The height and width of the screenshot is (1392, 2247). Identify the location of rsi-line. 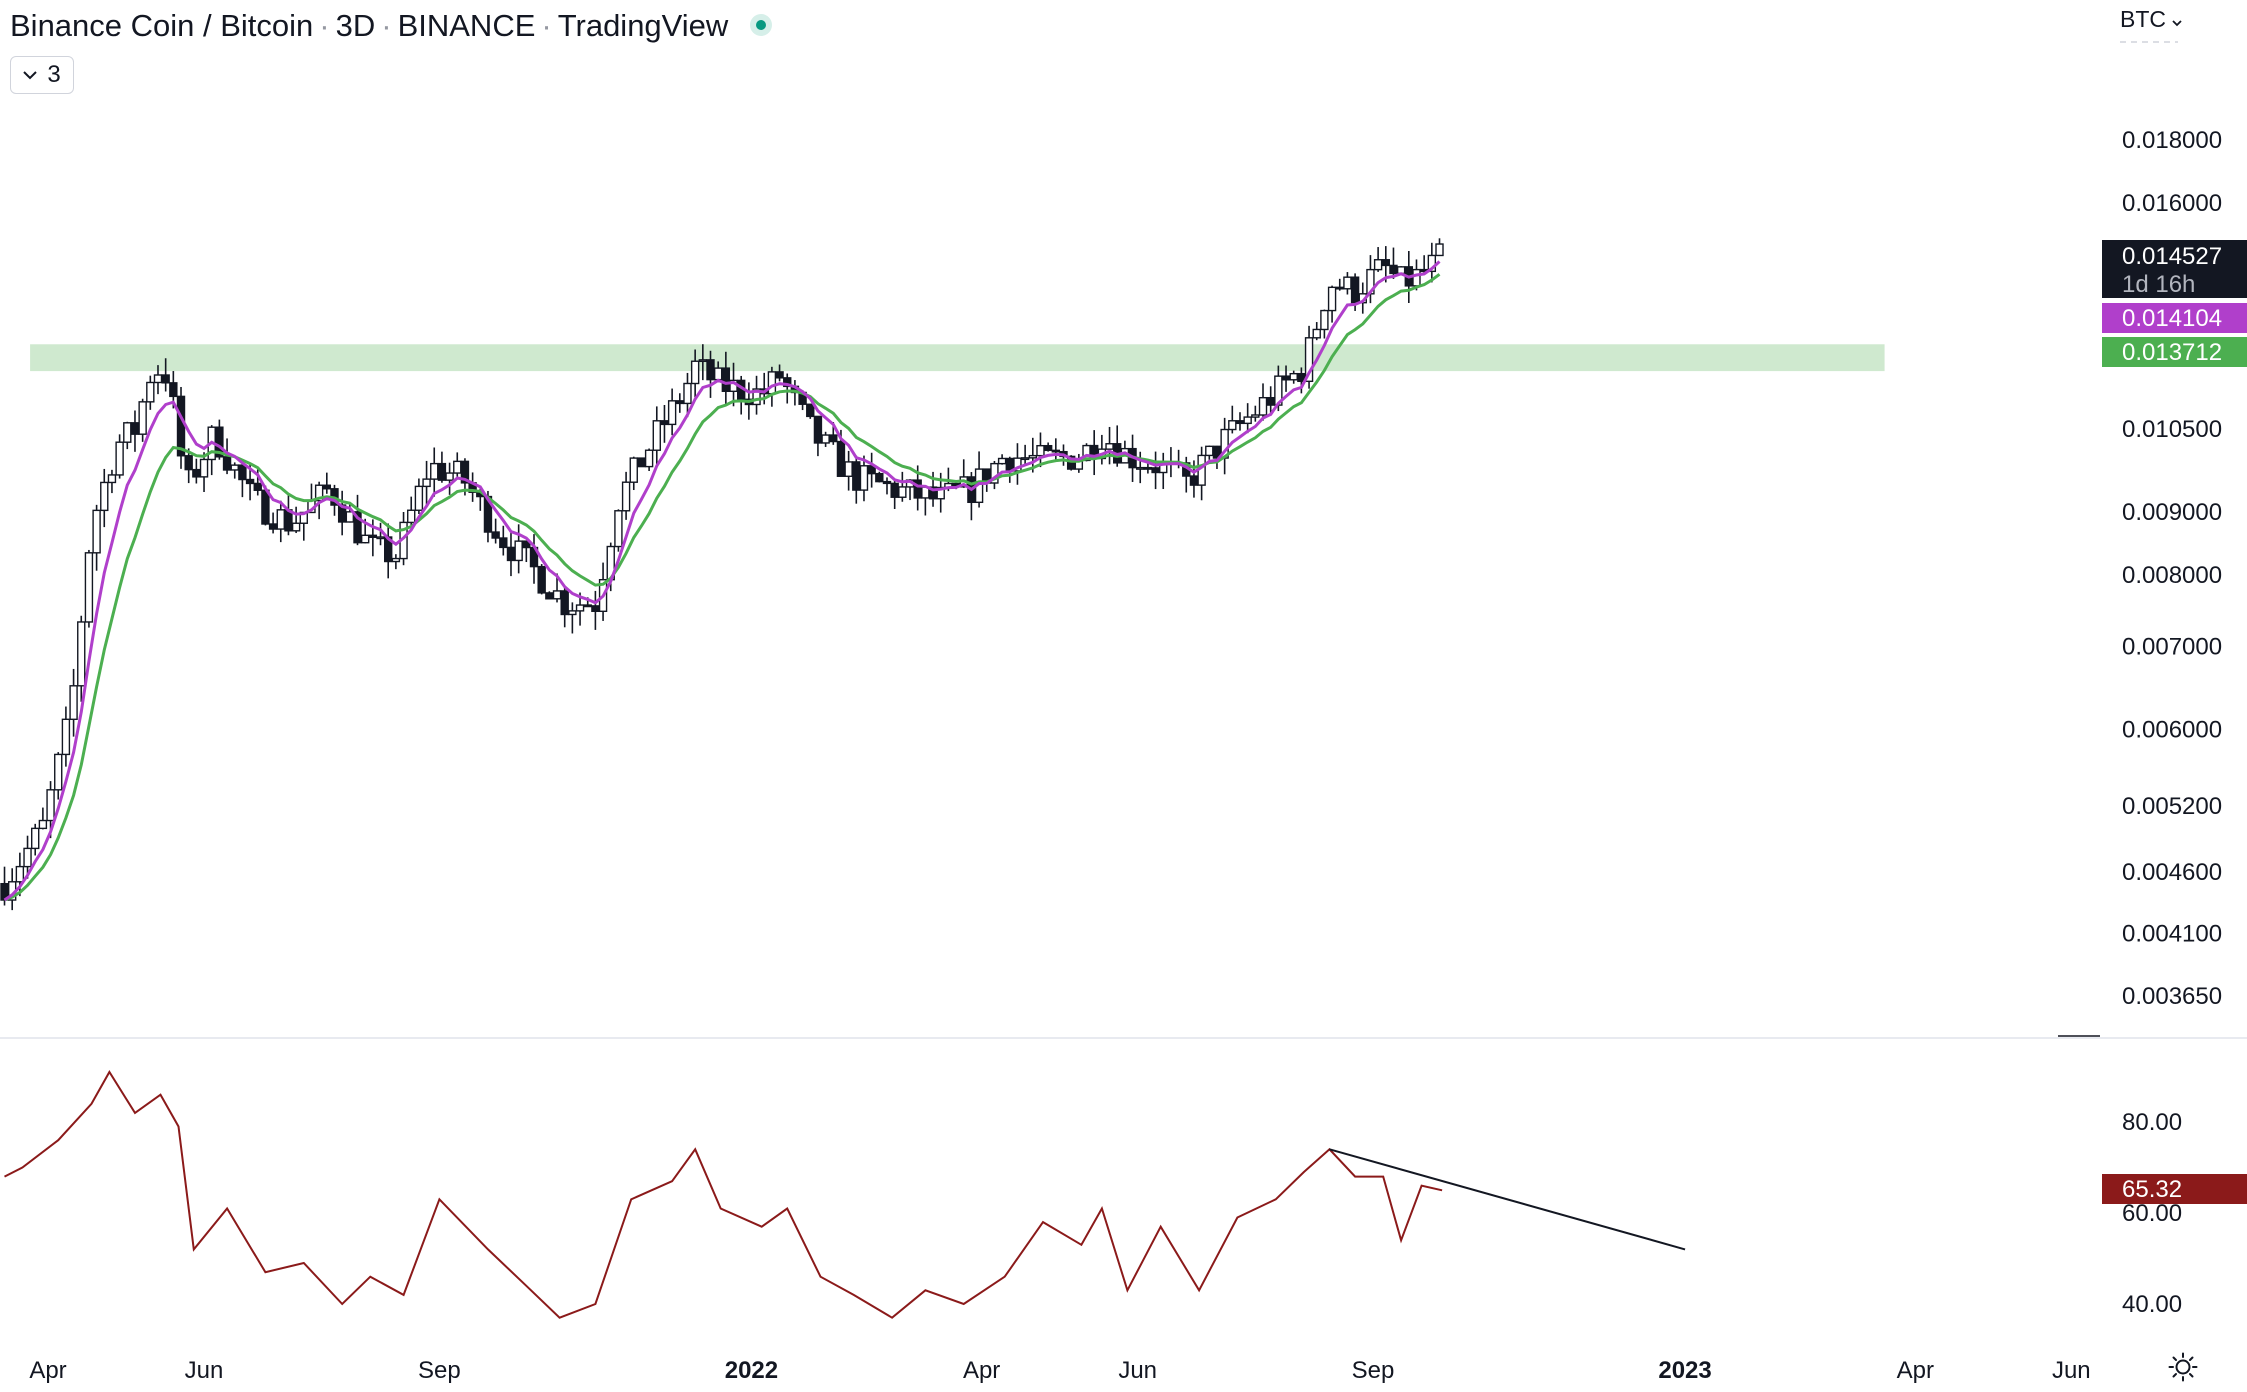
(723, 1194).